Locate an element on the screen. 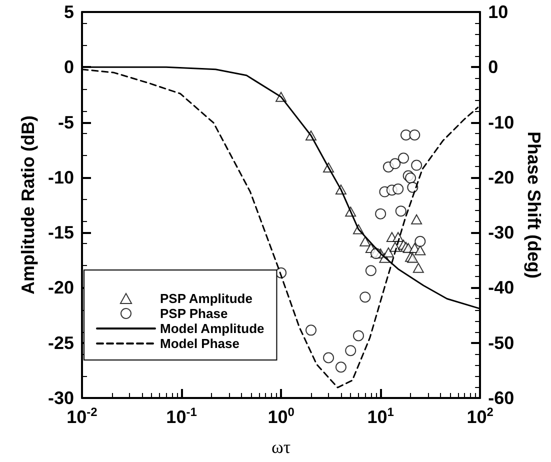 The width and height of the screenshot is (551, 462). y2-tick-label: -10 is located at coordinates (501, 122).